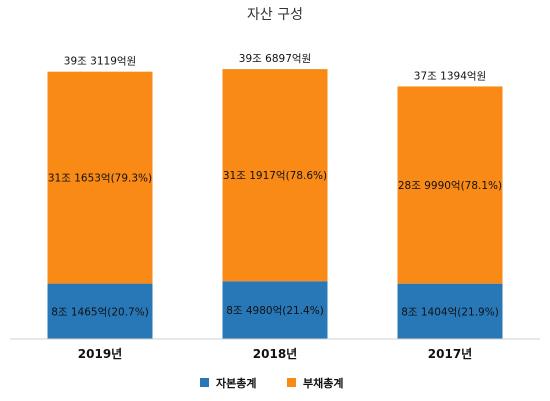 The width and height of the screenshot is (550, 401). What do you see at coordinates (450, 354) in the screenshot?
I see `x-tick-label-2: 2017년` at bounding box center [450, 354].